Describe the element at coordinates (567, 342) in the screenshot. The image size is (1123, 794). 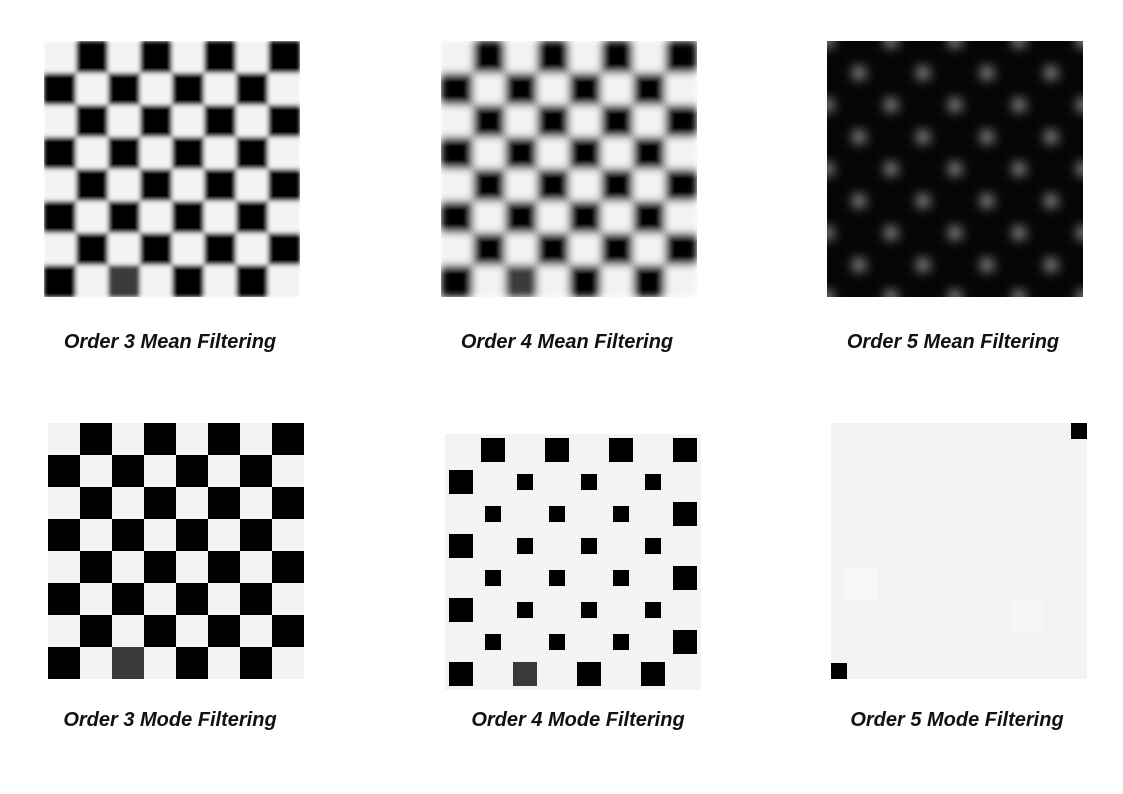
I see `caption-order4-mean: Order 4 Mean Filtering` at that location.